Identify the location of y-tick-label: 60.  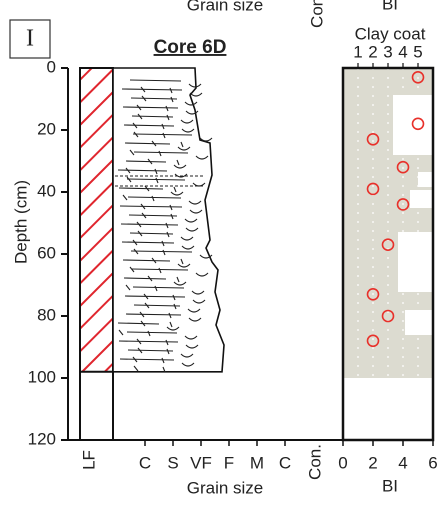
(46, 252).